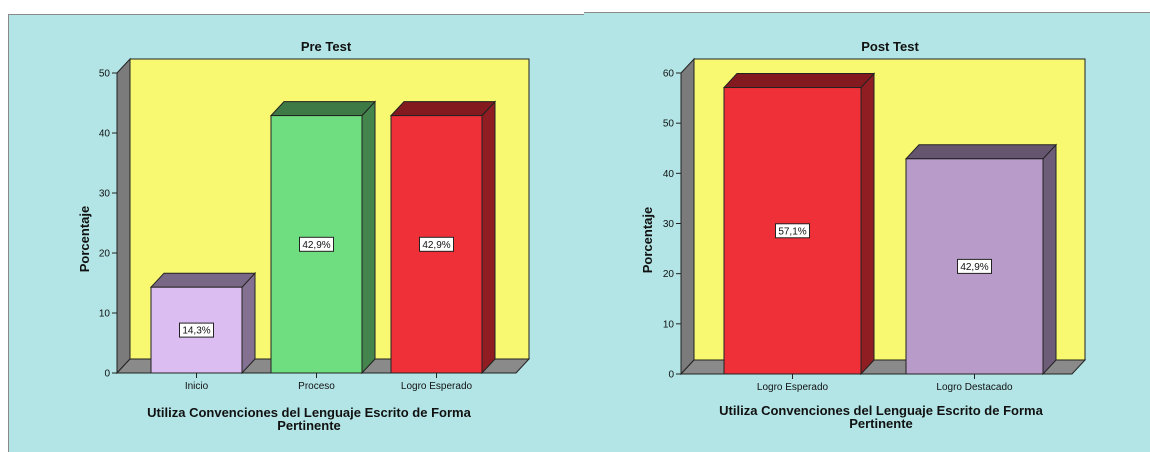  What do you see at coordinates (197, 386) in the screenshot?
I see `x-tick-label: Inicio` at bounding box center [197, 386].